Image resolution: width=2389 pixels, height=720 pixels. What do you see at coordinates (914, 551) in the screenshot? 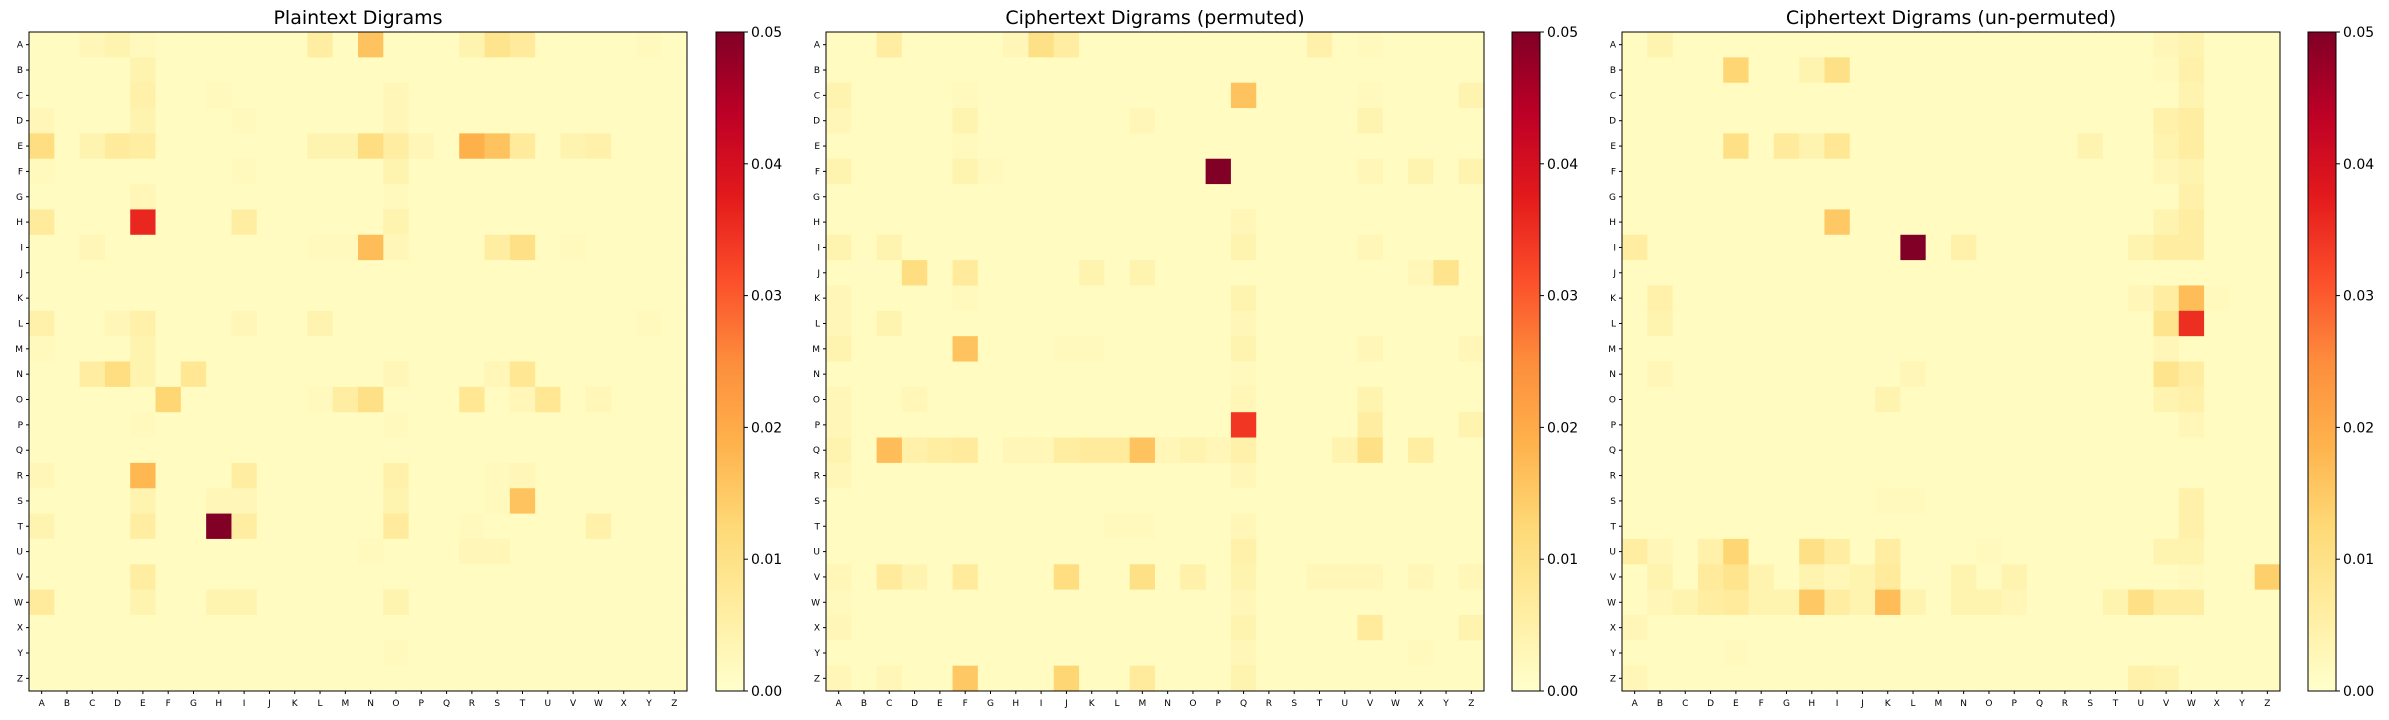
I see `heatmap-cell-ud` at bounding box center [914, 551].